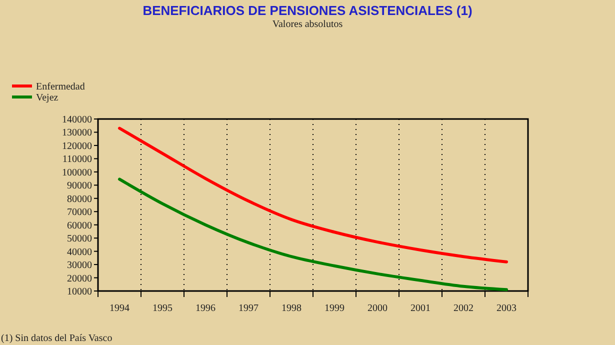 This screenshot has height=345, width=615. I want to click on y-tick-label: 70000, so click(79, 212).